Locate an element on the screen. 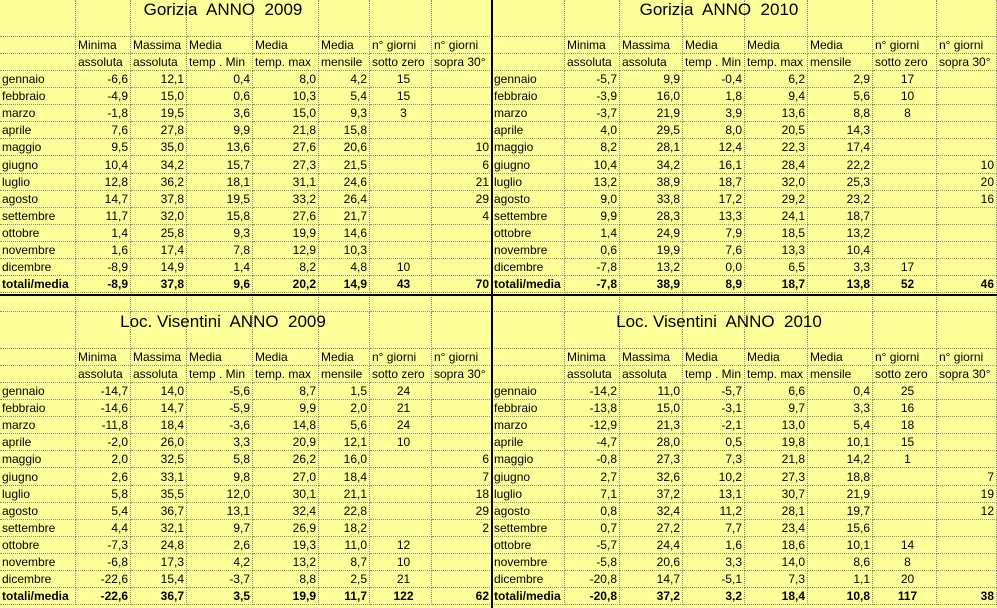 The height and width of the screenshot is (608, 997). value-cell: -0,8 is located at coordinates (592, 460).